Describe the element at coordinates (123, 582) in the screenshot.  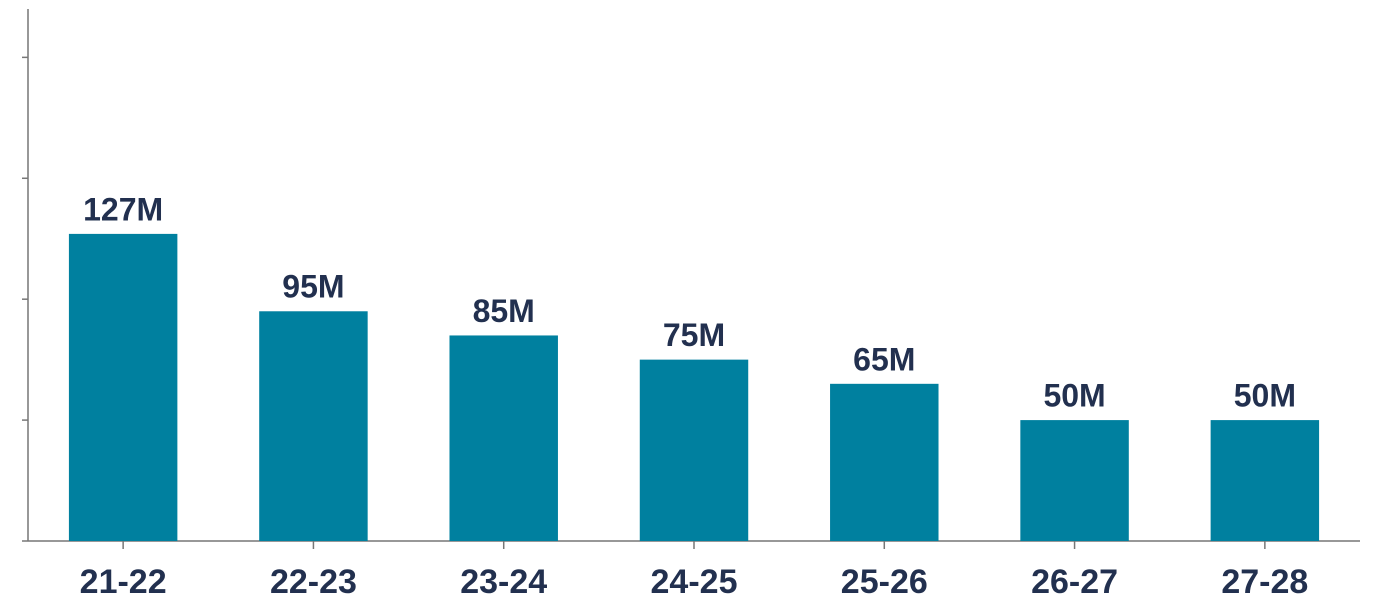
I see `x-tick-label: 21-22` at that location.